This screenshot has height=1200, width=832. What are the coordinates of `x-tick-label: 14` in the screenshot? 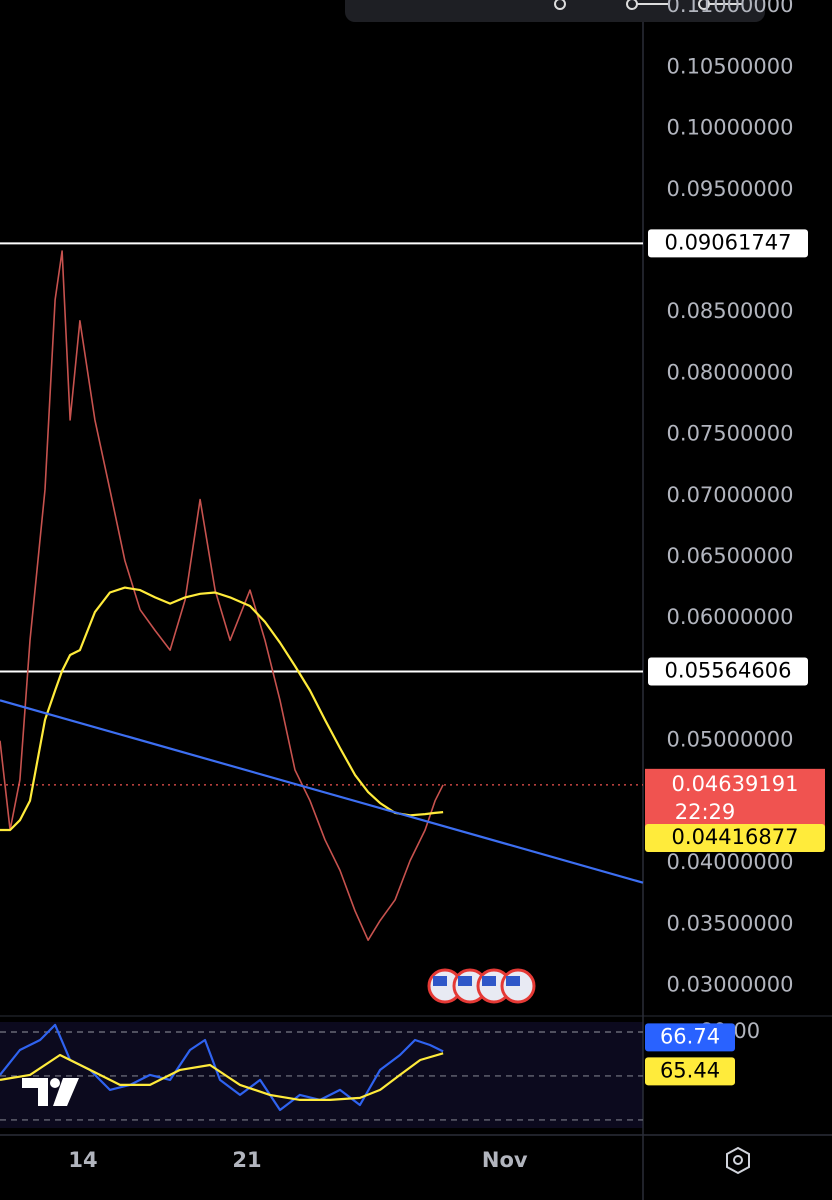 It's located at (82, 1160).